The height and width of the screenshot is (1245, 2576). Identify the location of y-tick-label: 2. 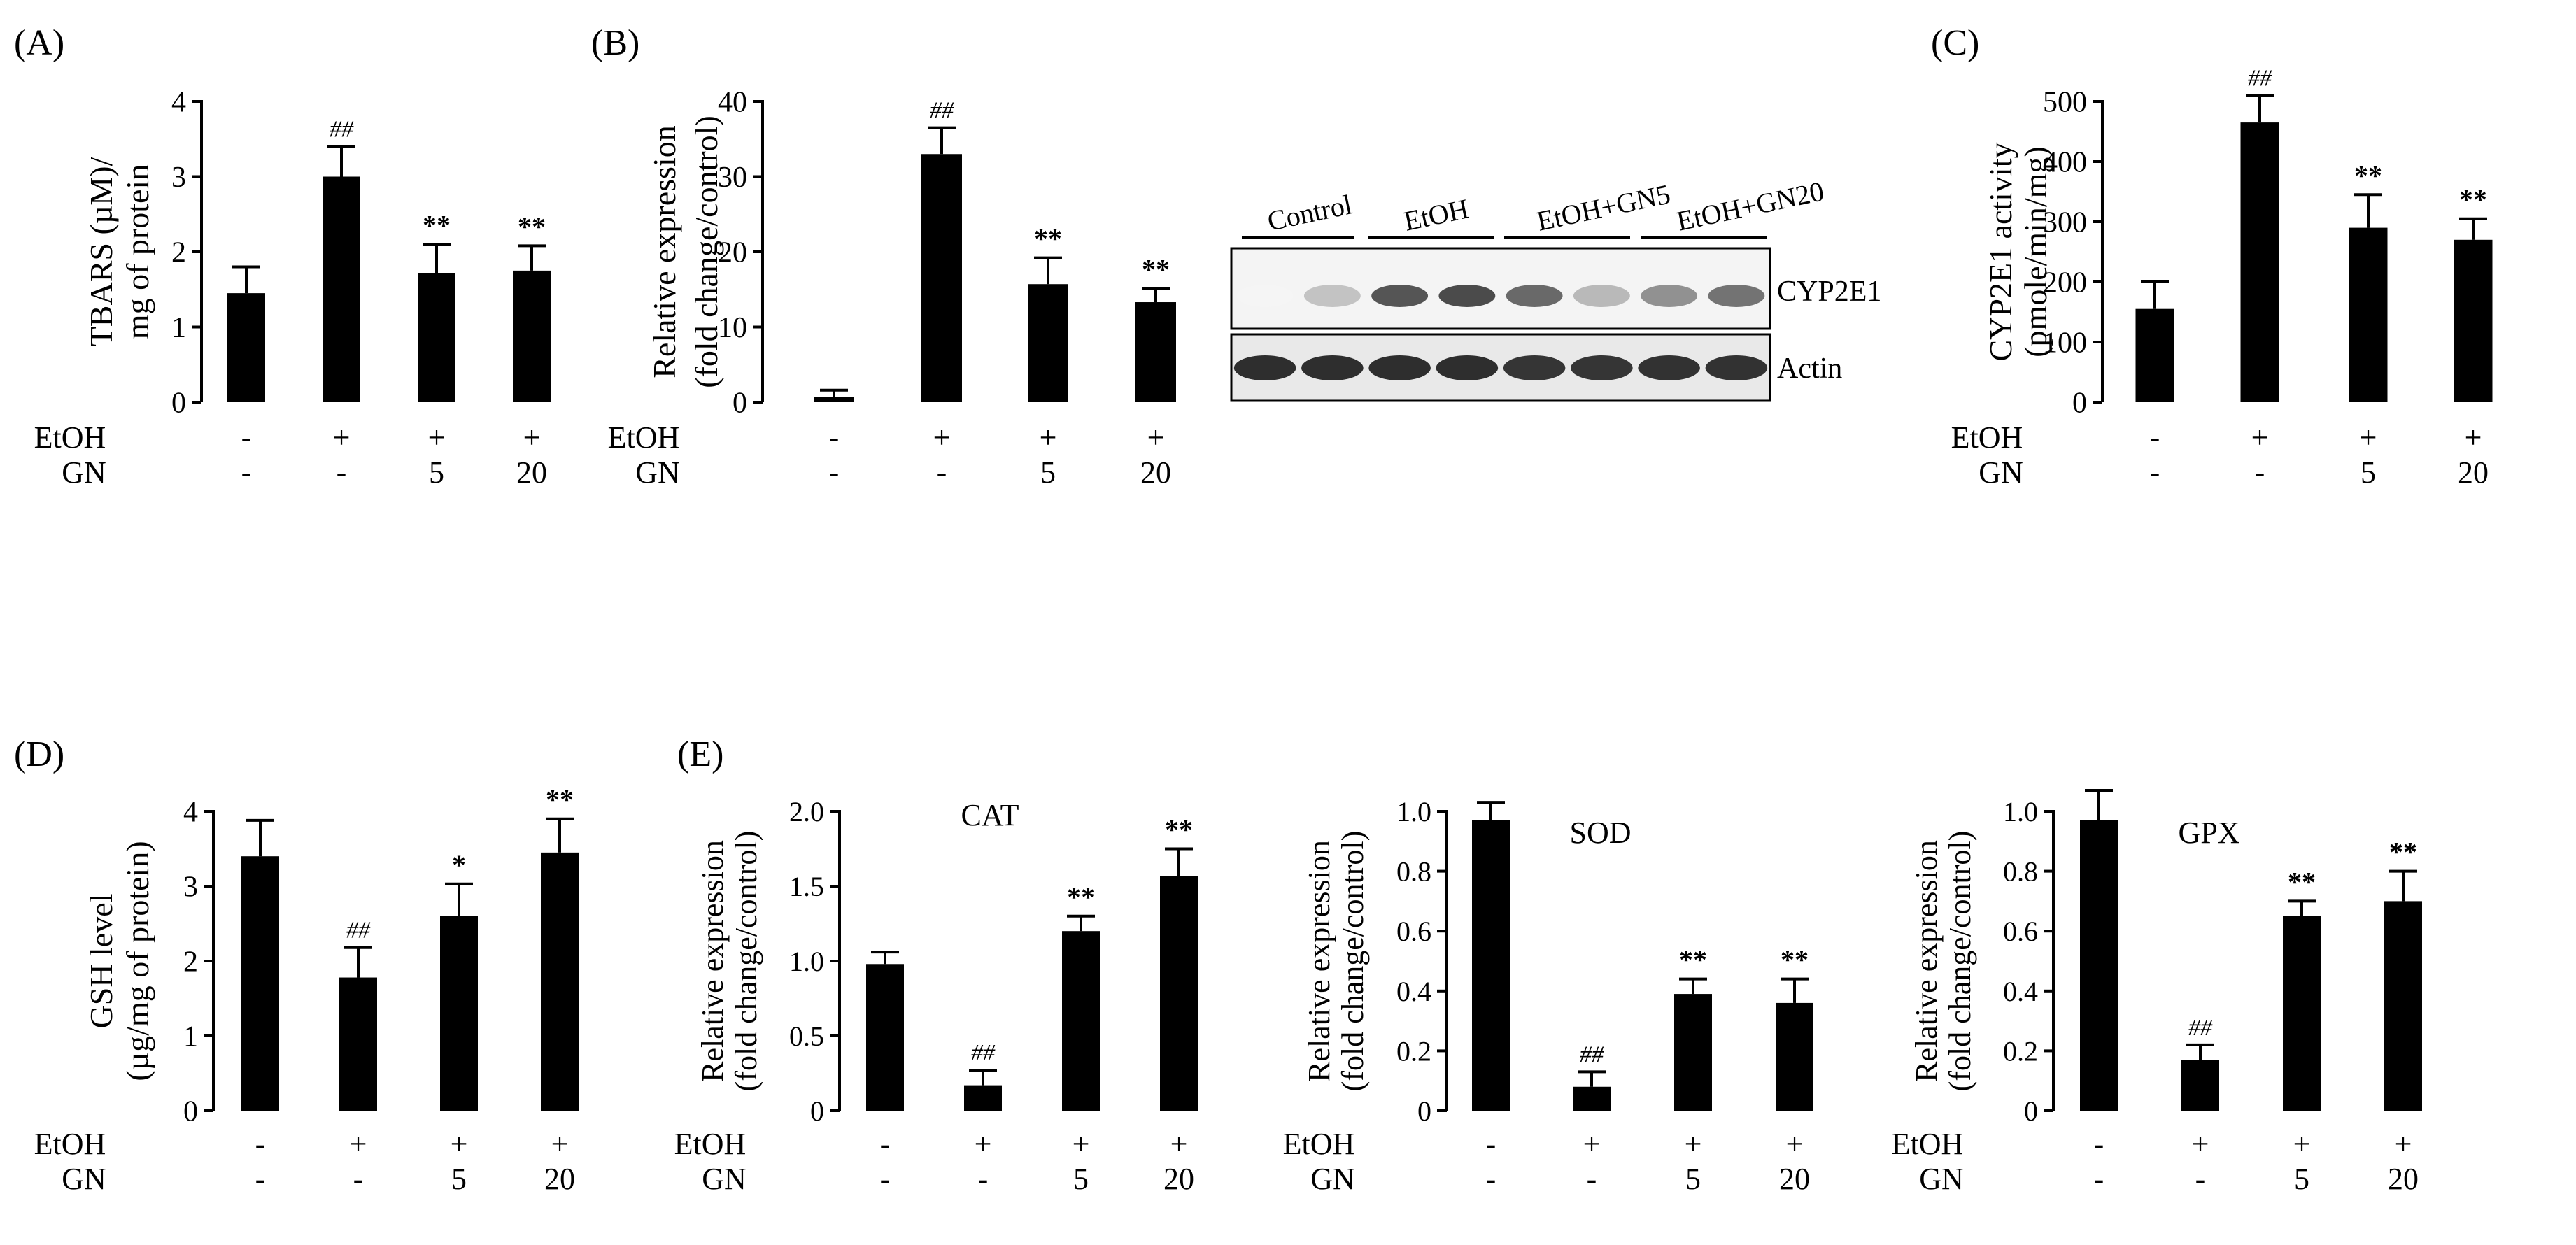
(178, 253).